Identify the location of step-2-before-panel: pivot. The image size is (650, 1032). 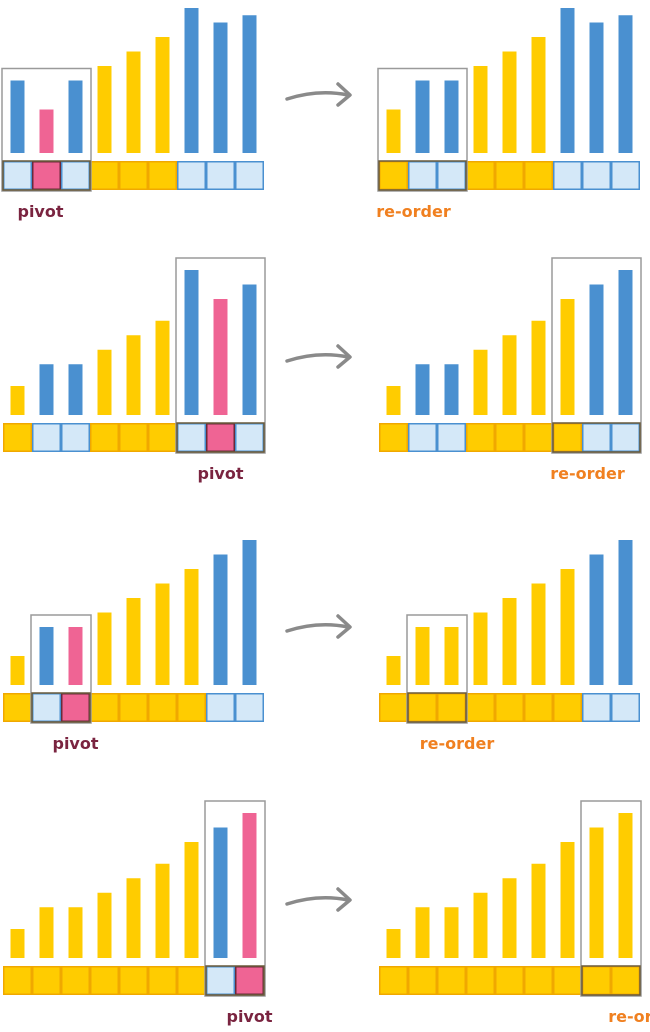
(134, 370).